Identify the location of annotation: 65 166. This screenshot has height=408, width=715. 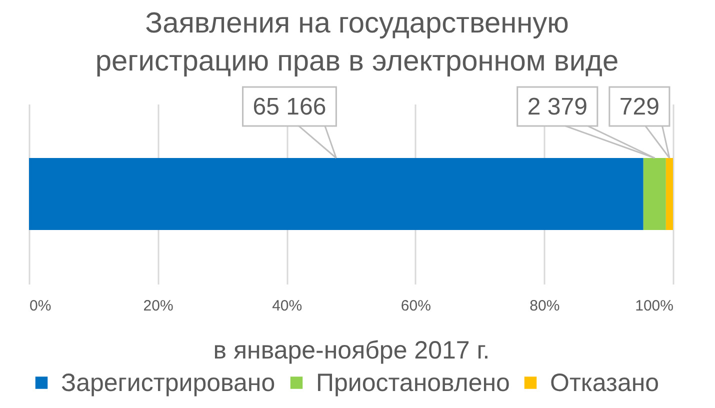
(289, 107).